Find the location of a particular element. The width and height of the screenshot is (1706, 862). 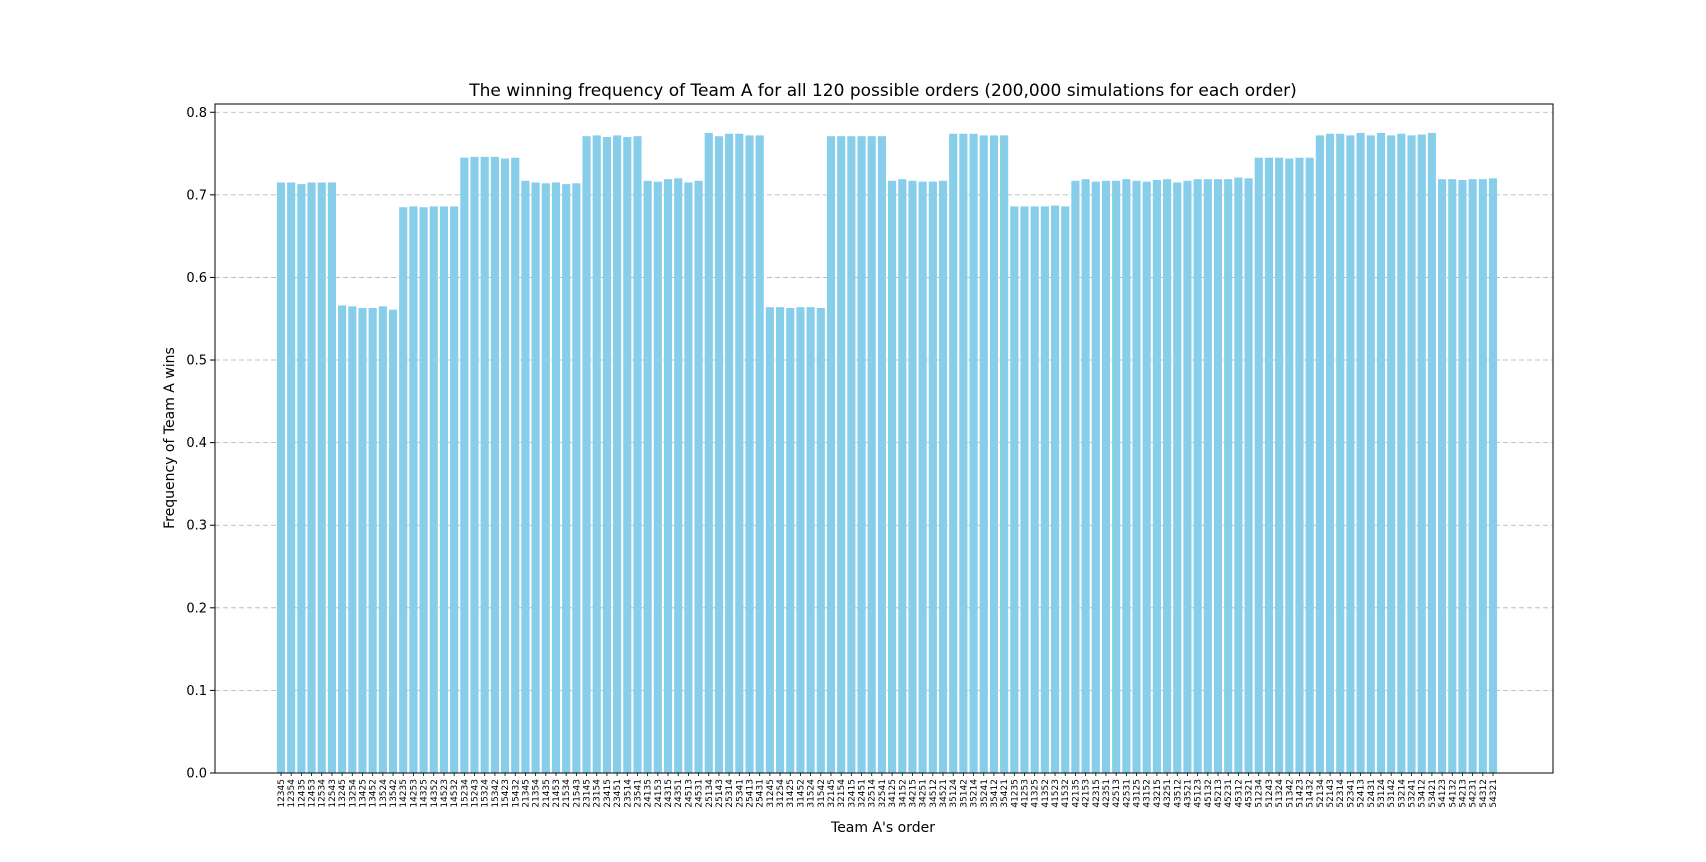

x-tick-label: 43512 is located at coordinates (1178, 793).